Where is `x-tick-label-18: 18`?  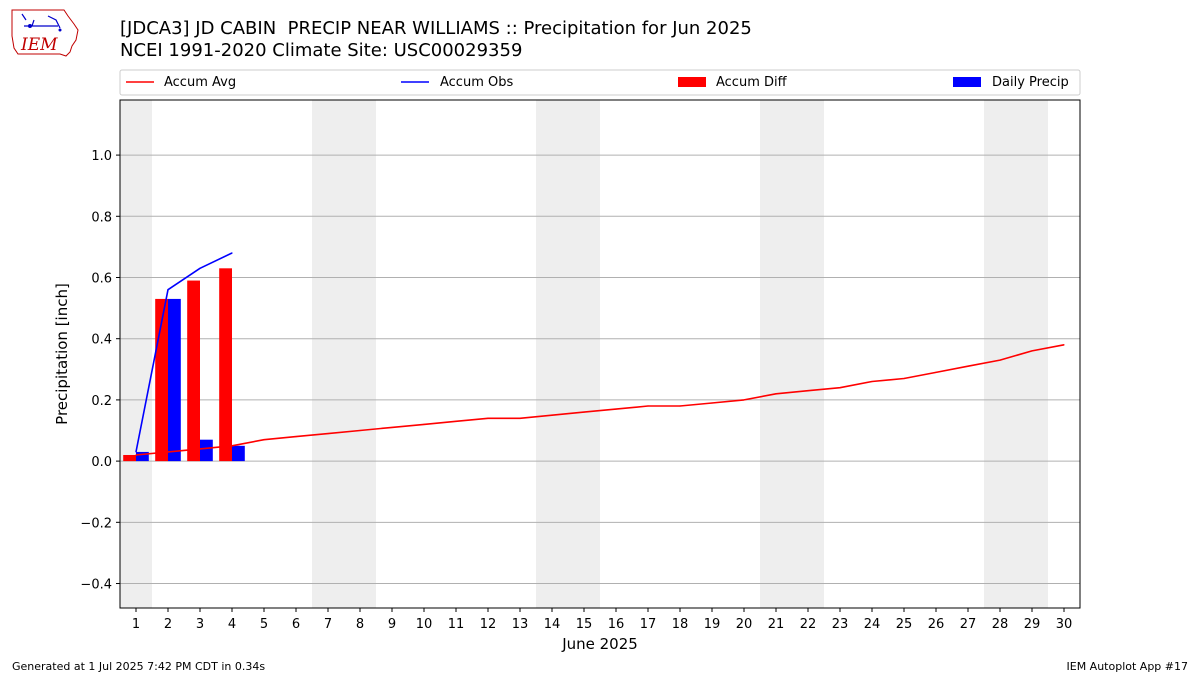 x-tick-label-18: 18 is located at coordinates (680, 624).